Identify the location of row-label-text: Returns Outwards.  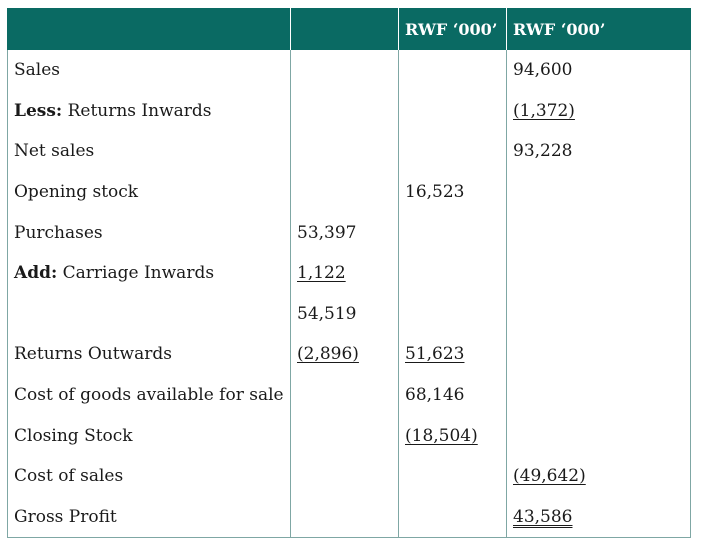
(93, 354).